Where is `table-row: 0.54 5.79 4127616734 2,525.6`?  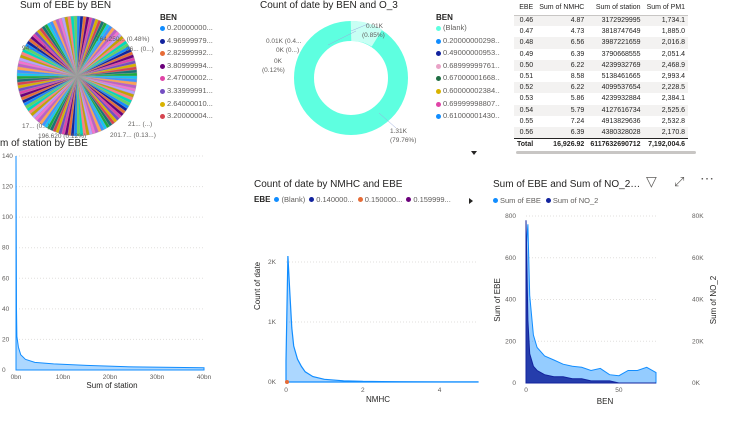 table-row: 0.54 5.79 4127616734 2,525.6 is located at coordinates (601, 110).